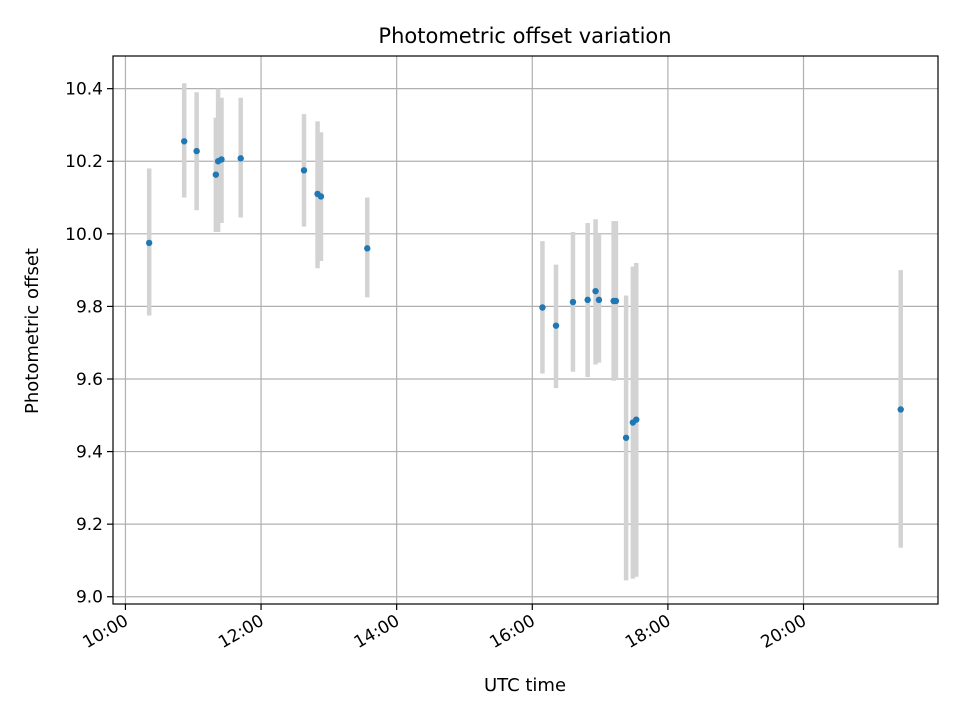  I want to click on x-axis-label: UTC time, so click(525, 685).